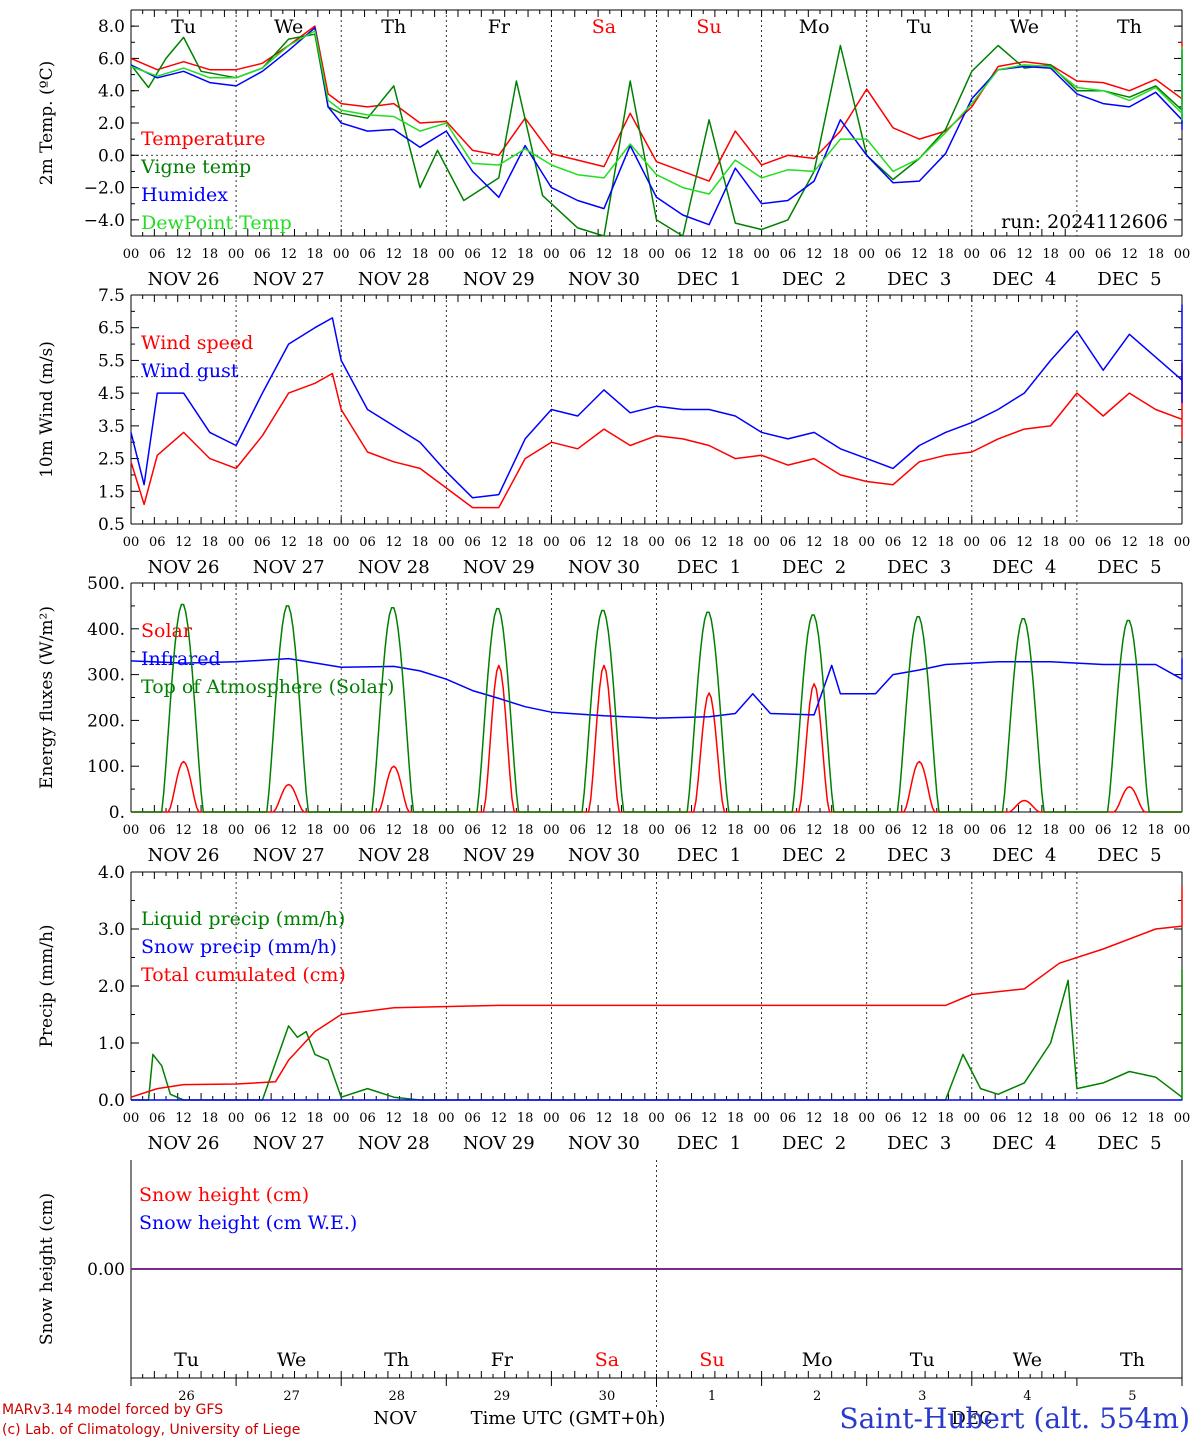 The image size is (1194, 1440). Describe the element at coordinates (184, 855) in the screenshot. I see `date-label: NOV 26` at that location.